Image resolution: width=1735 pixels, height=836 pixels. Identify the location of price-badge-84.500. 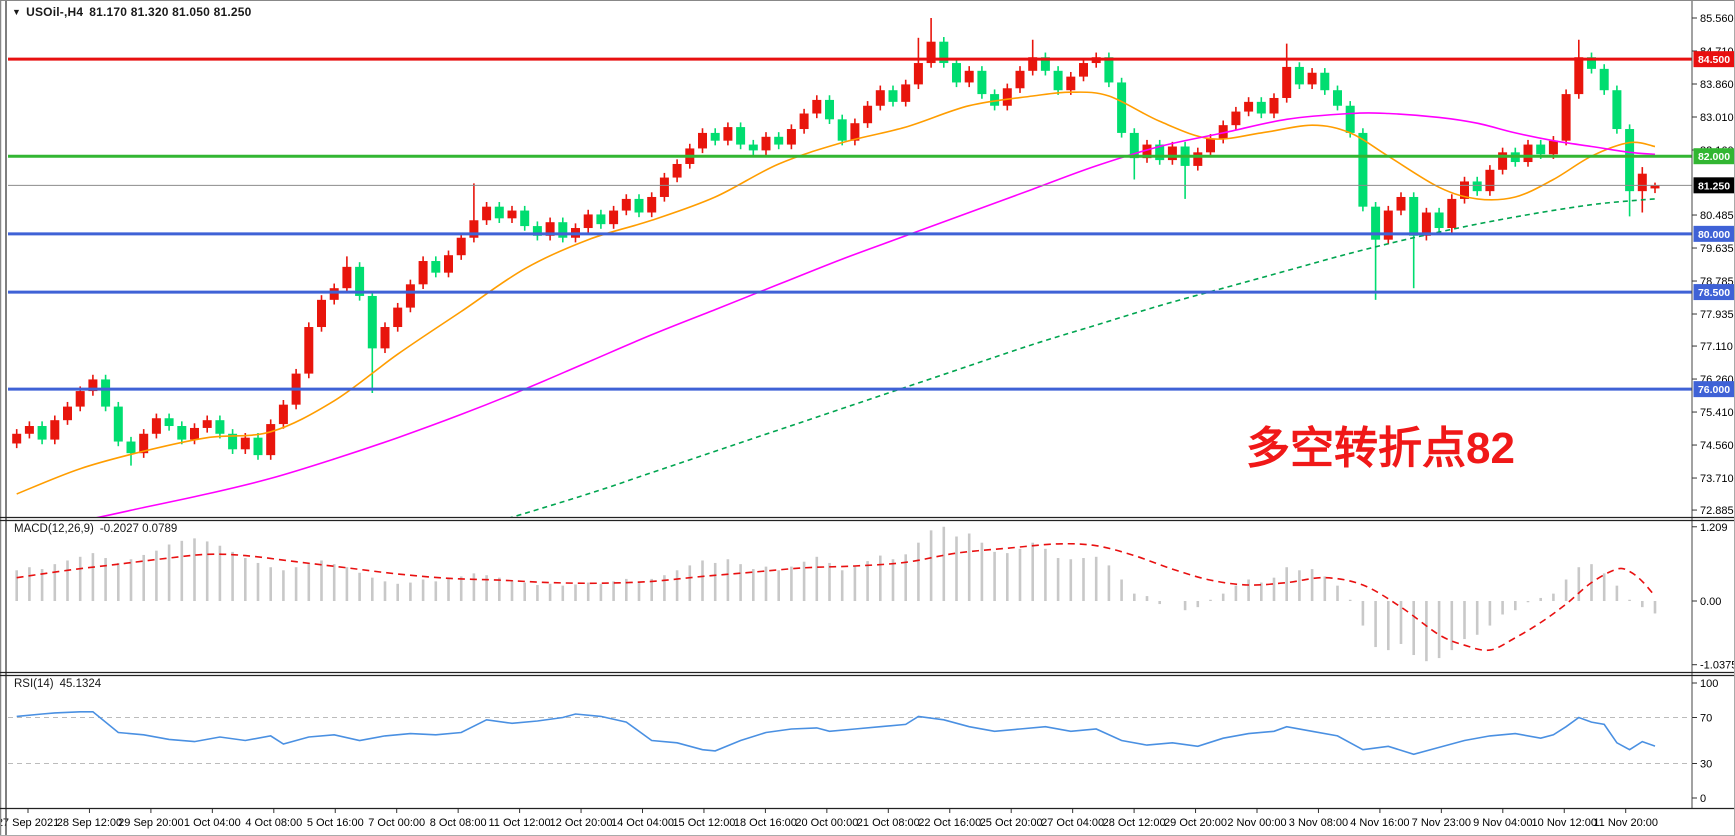
(1714, 59).